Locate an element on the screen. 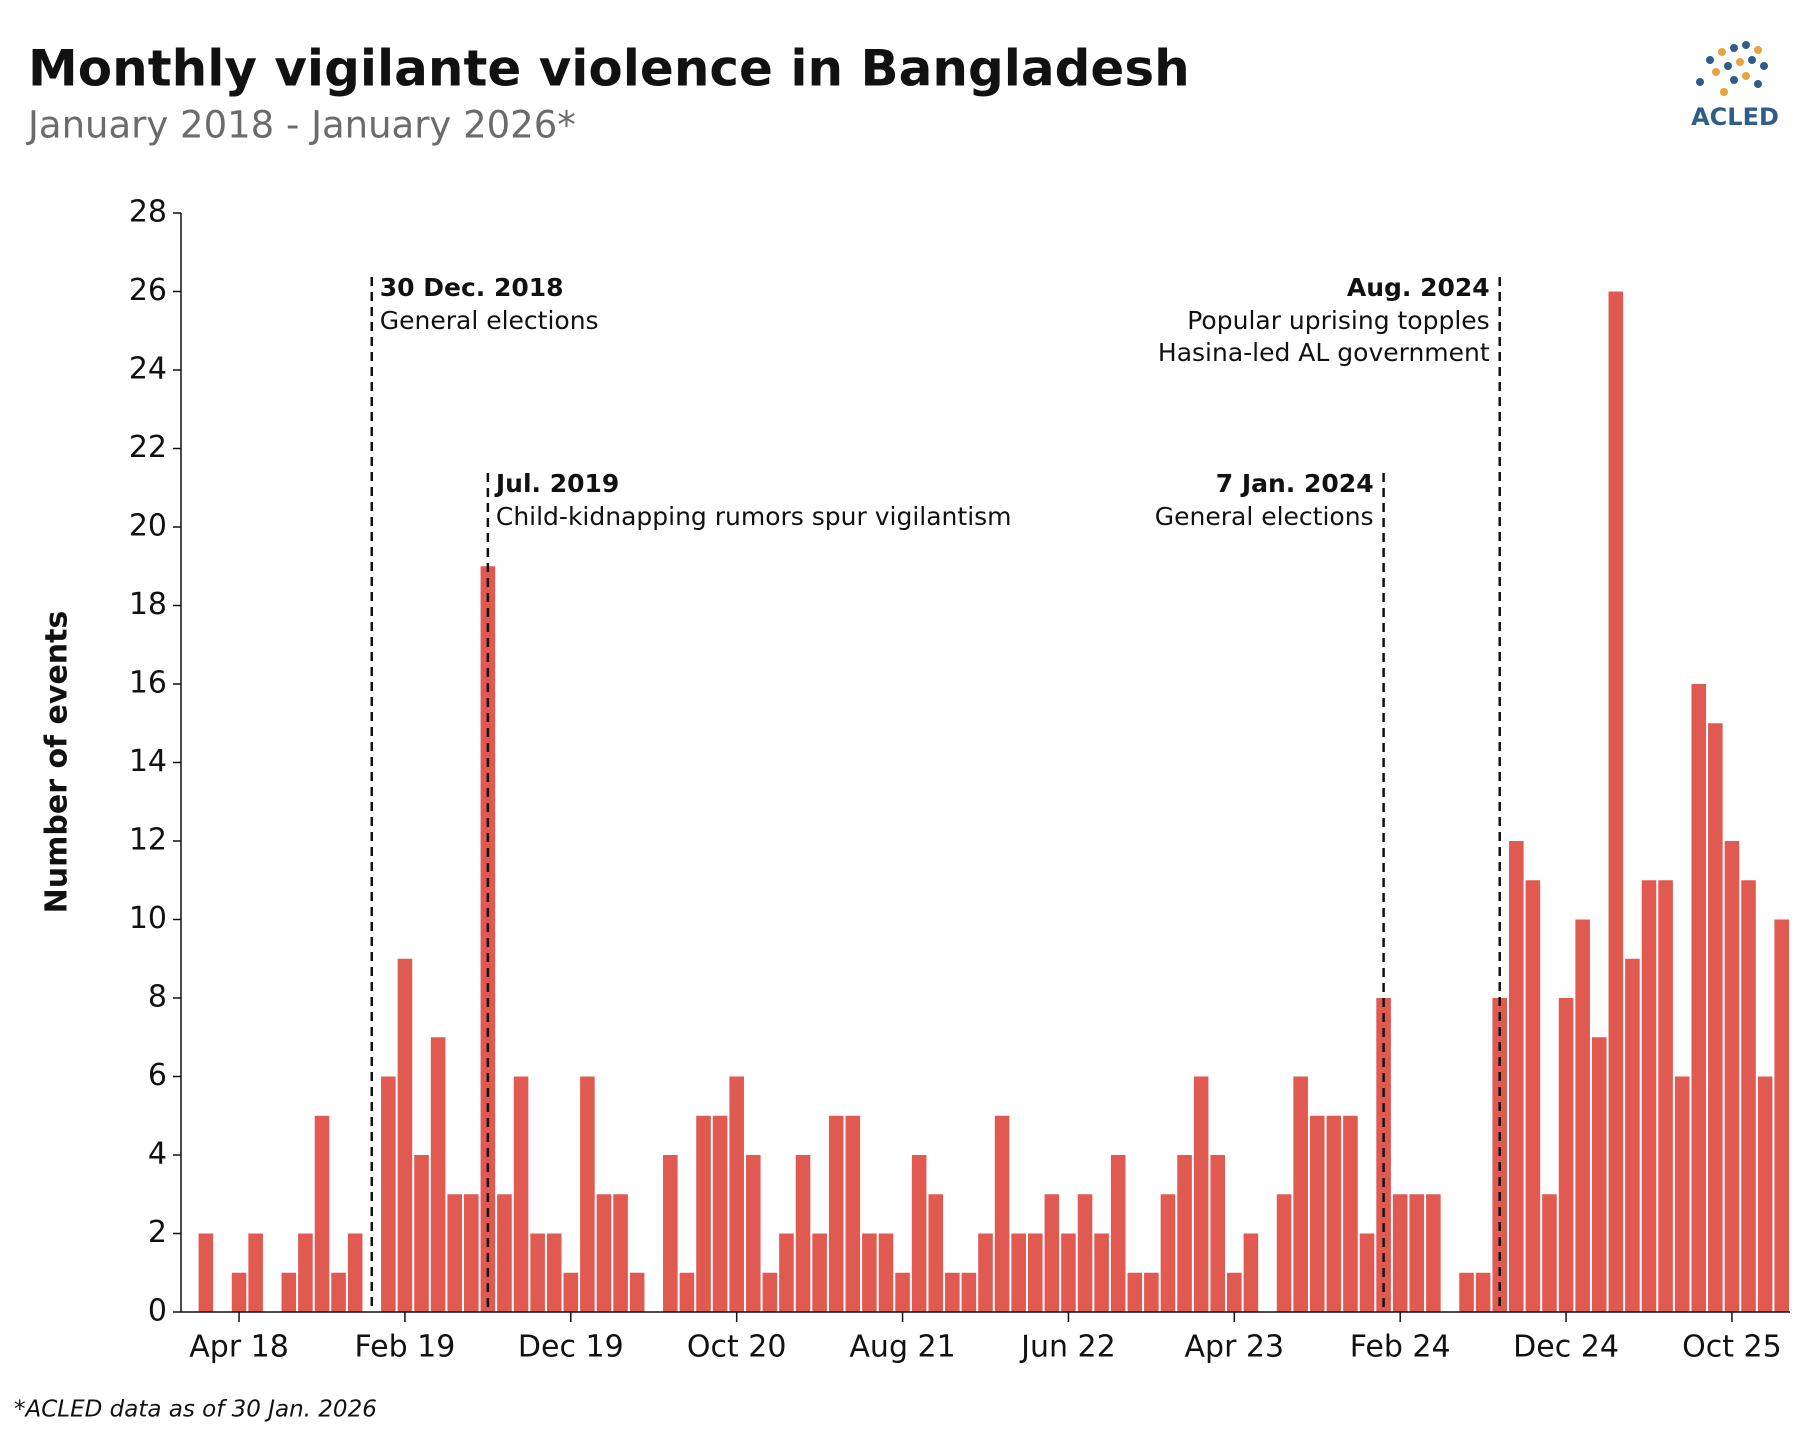  annotation-text: Popular uprising topples is located at coordinates (1338, 320).